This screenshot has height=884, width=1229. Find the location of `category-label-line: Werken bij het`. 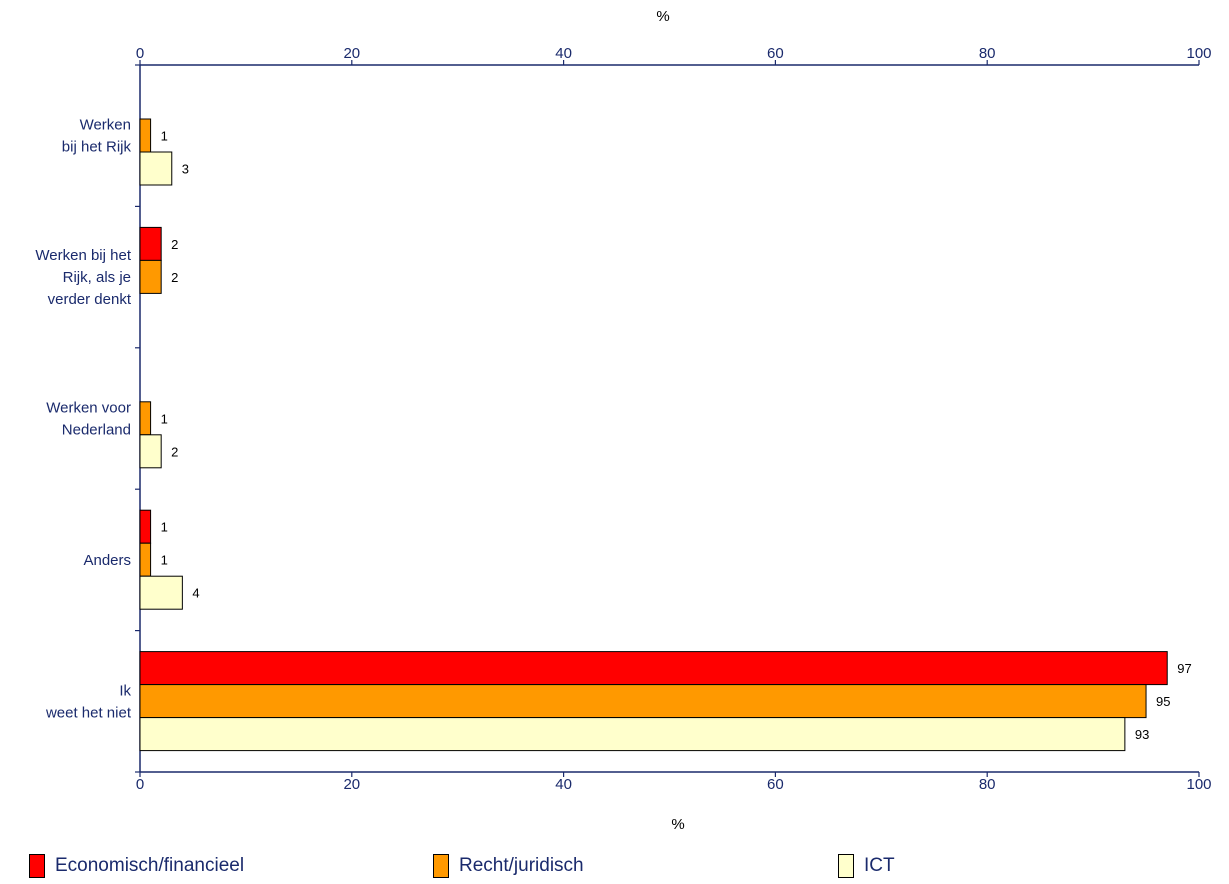

category-label-line: Werken bij het is located at coordinates (83, 255).